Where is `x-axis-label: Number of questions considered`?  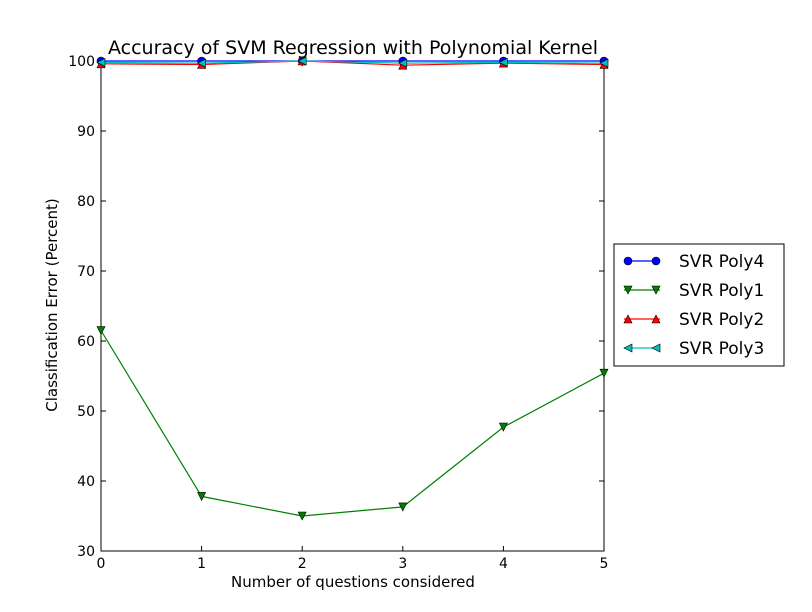 x-axis-label: Number of questions considered is located at coordinates (353, 582).